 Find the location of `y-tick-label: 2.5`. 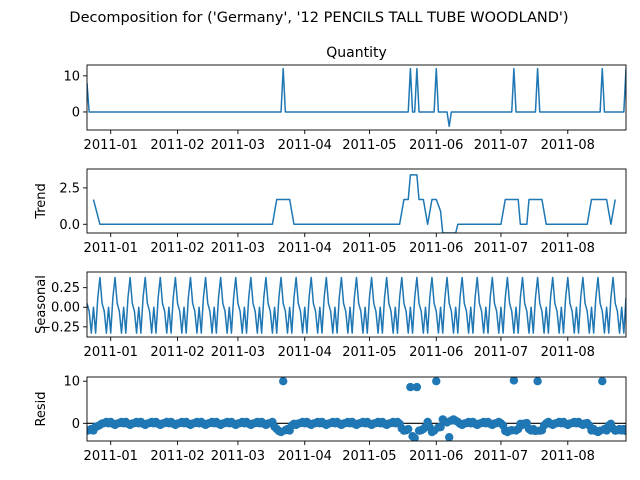

y-tick-label: 2.5 is located at coordinates (69, 188).